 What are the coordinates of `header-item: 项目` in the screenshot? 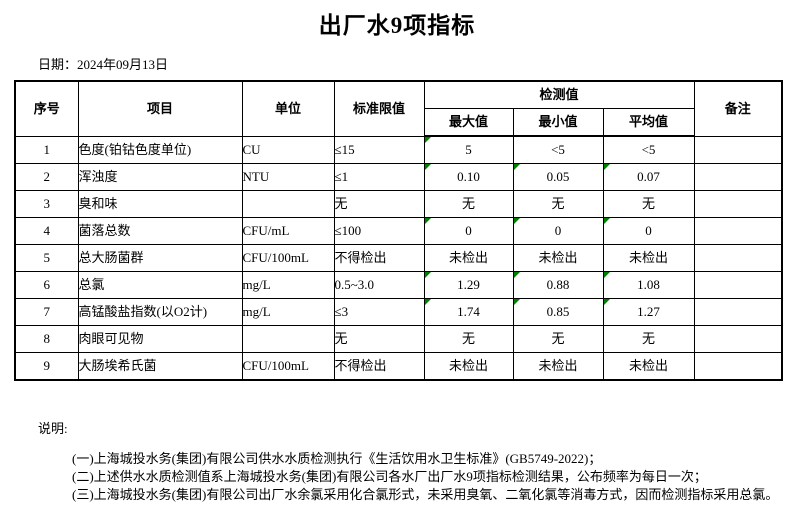 It's located at (160, 108).